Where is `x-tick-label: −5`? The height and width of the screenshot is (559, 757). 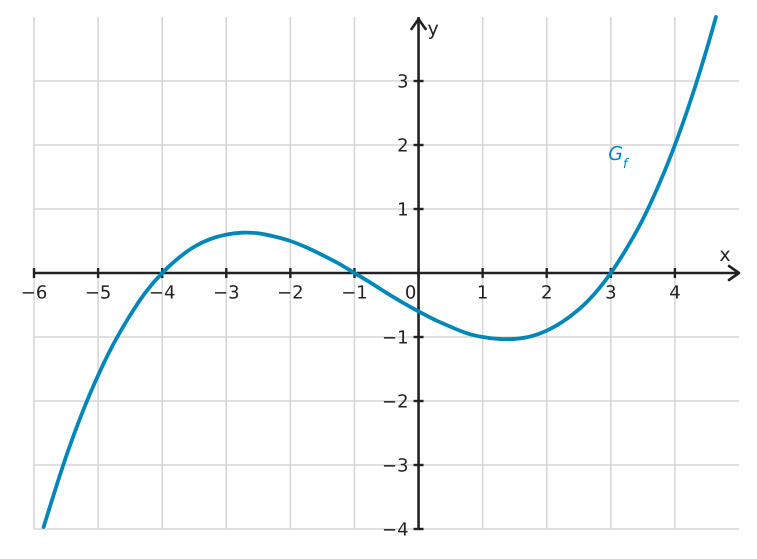 x-tick-label: −5 is located at coordinates (98, 293).